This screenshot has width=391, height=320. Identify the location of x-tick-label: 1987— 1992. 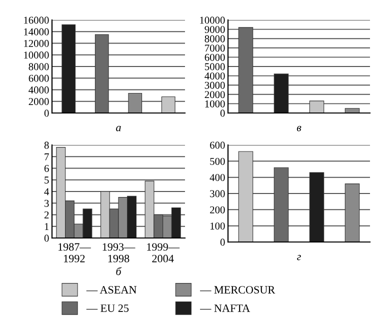
(74, 252).